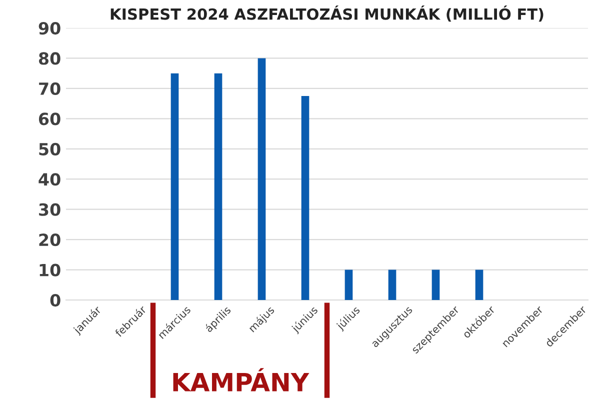 Image resolution: width=600 pixels, height=400 pixels. I want to click on y-tick-label: 0, so click(55, 300).